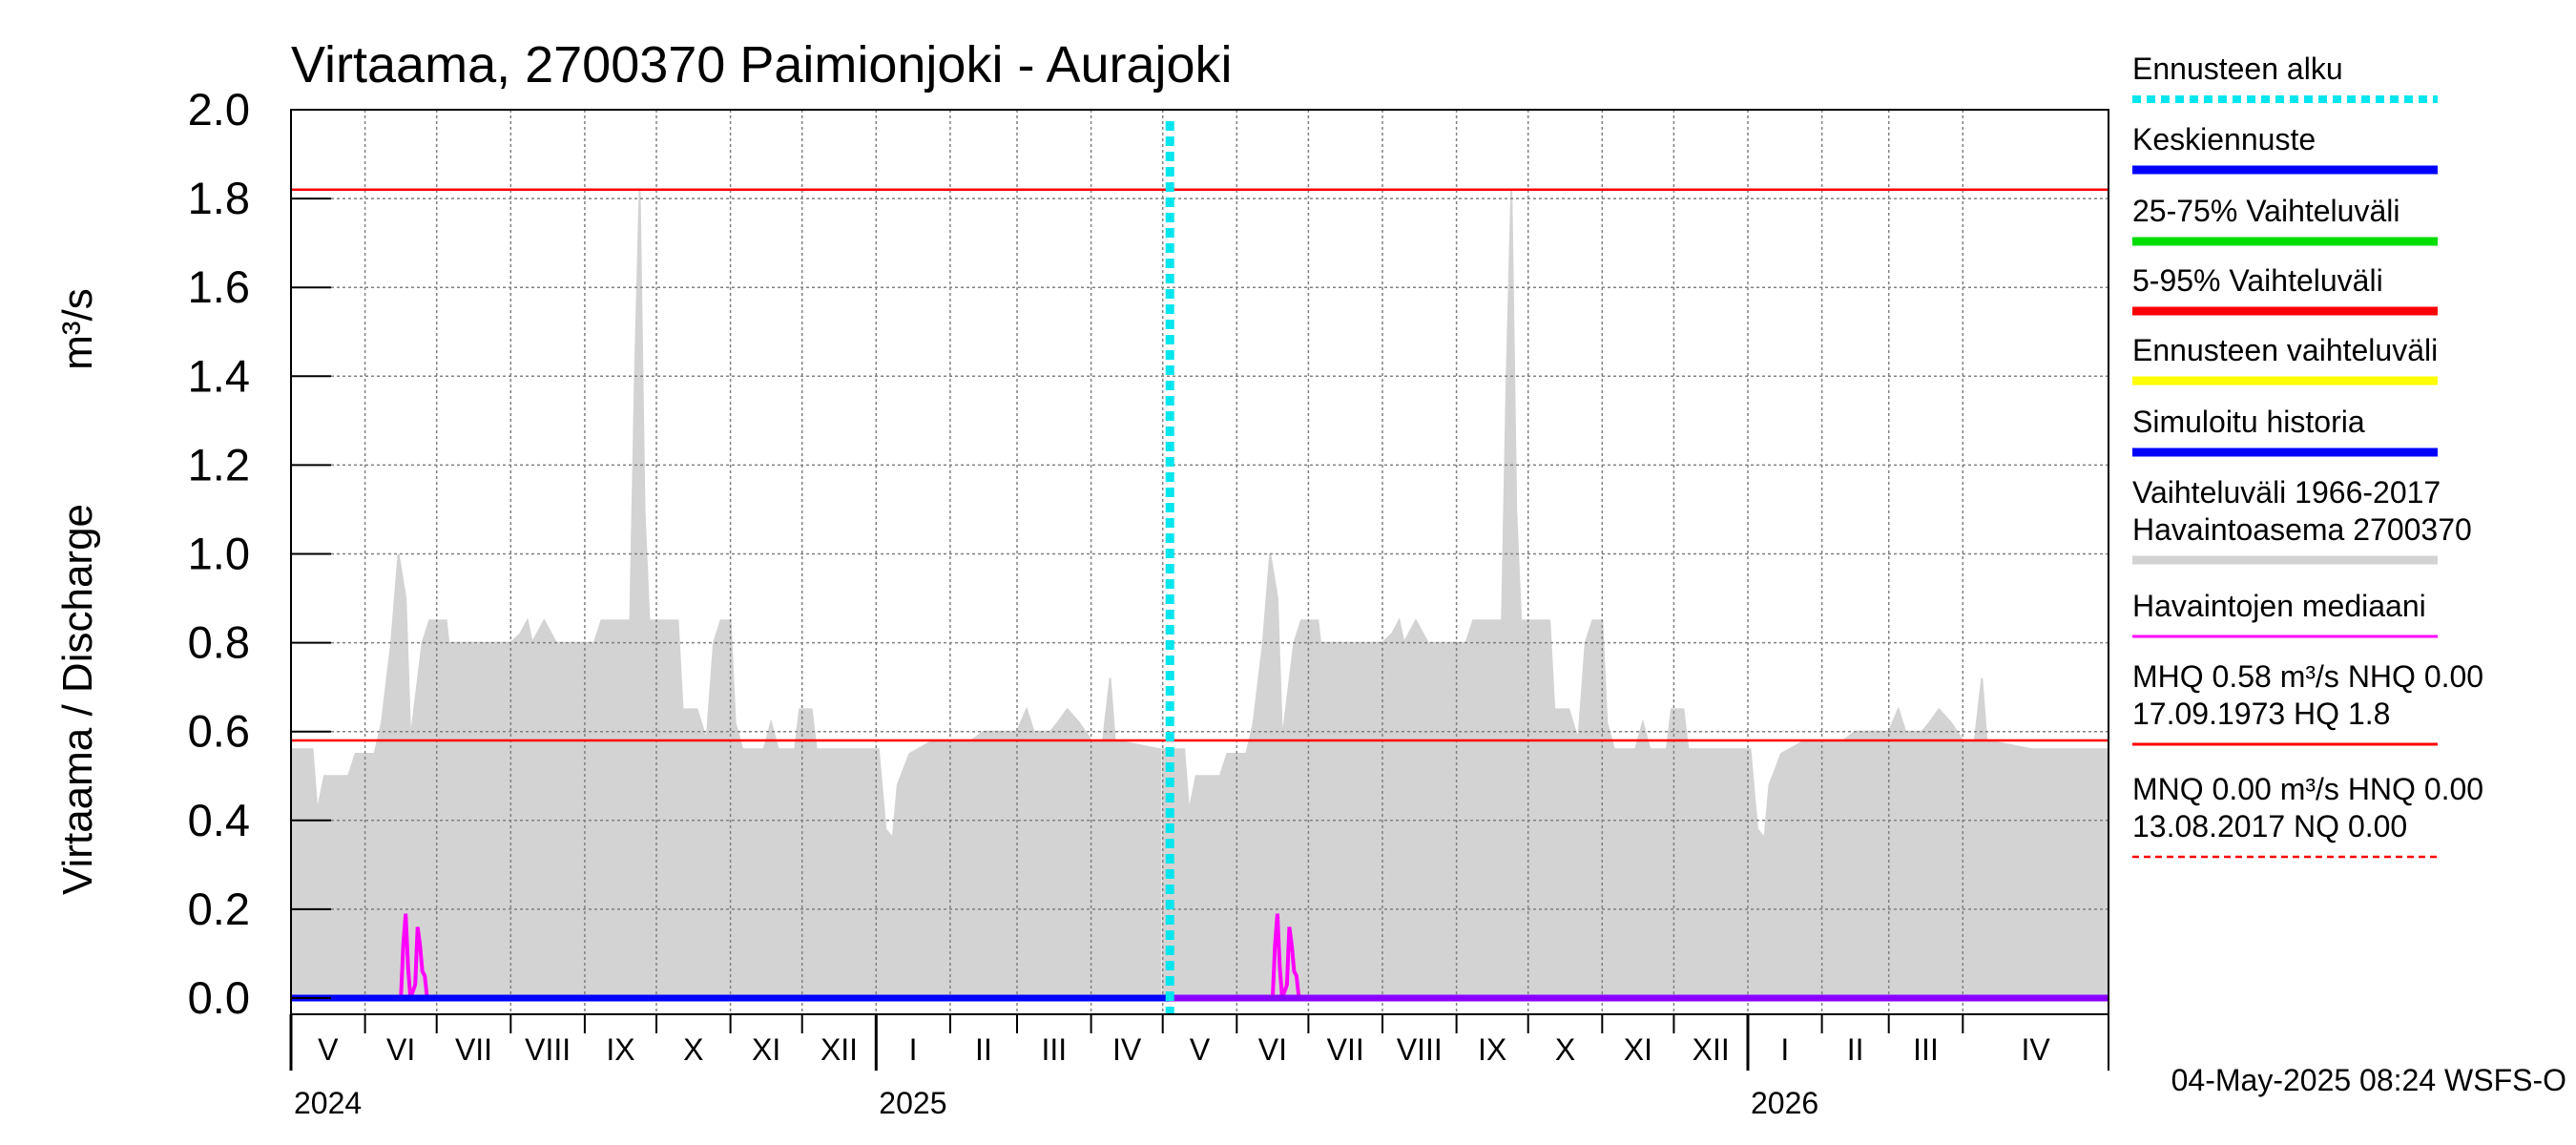 This screenshot has height=1145, width=2576. What do you see at coordinates (219, 554) in the screenshot?
I see `y-tick-label: 1.0` at bounding box center [219, 554].